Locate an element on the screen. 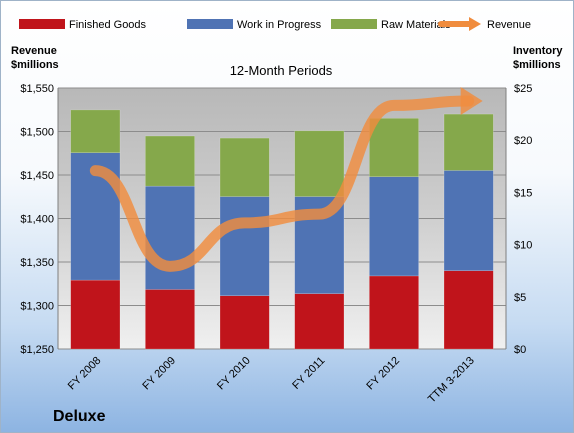 Image resolution: width=574 pixels, height=433 pixels. revenue-arrowhead is located at coordinates (471, 101).